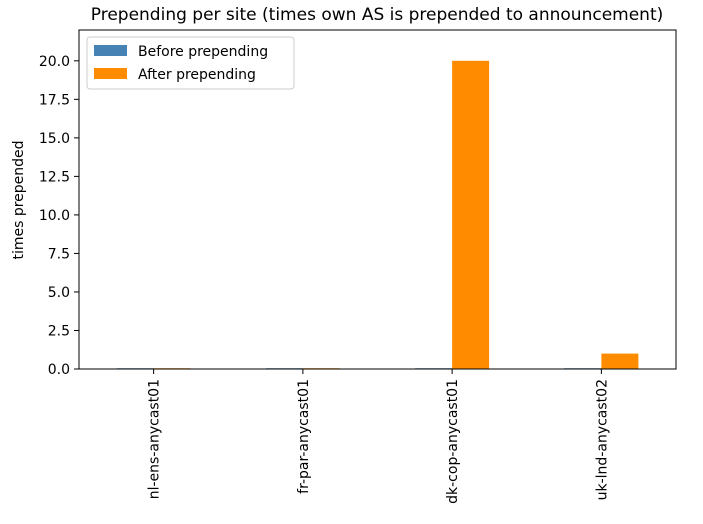 This screenshot has width=703, height=524. Describe the element at coordinates (59, 254) in the screenshot. I see `y-tick-label: 7.5` at that location.